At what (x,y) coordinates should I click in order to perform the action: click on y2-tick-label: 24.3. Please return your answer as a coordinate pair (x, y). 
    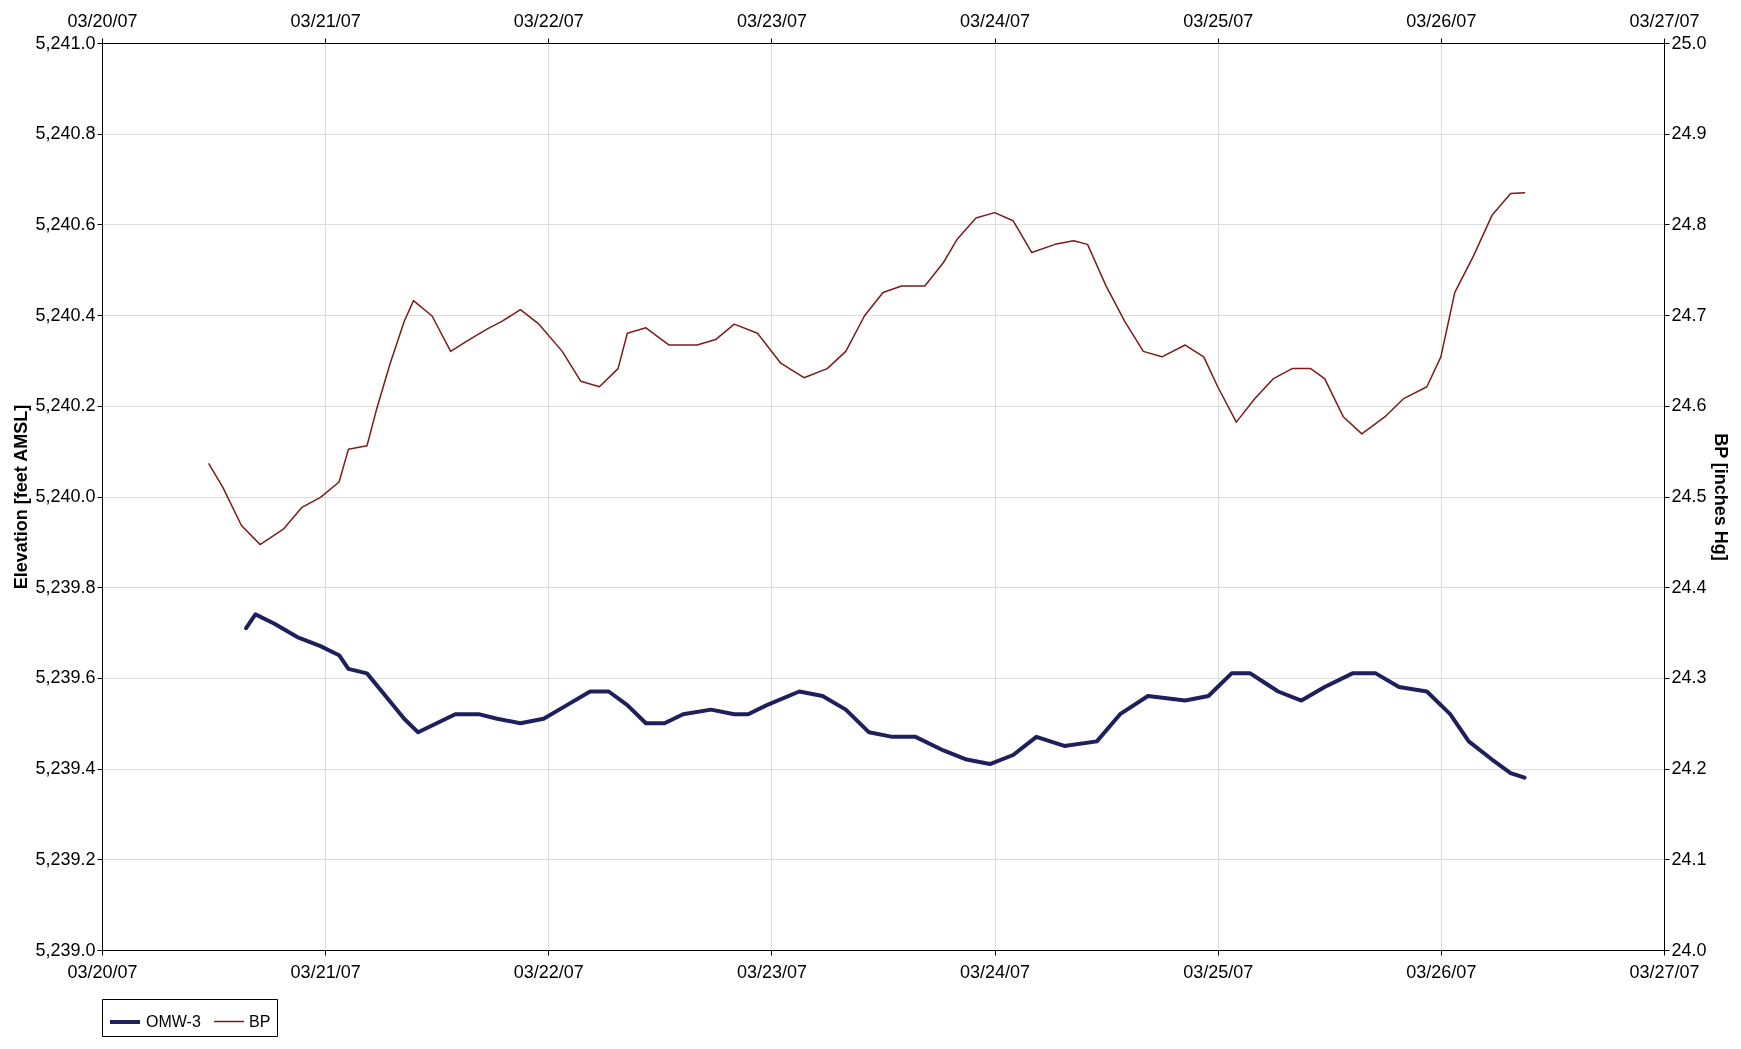
    Looking at the image, I should click on (1689, 677).